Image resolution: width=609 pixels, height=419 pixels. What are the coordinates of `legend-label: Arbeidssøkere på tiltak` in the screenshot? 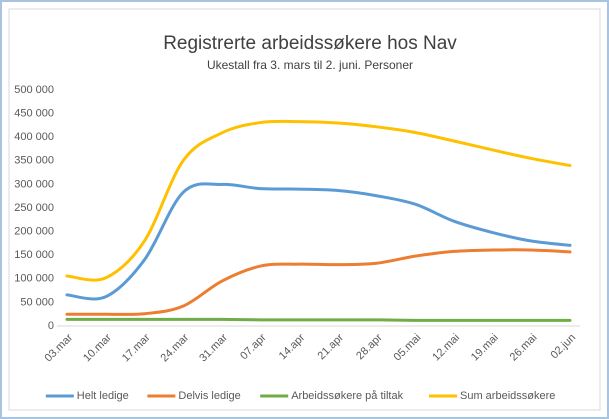 It's located at (347, 396).